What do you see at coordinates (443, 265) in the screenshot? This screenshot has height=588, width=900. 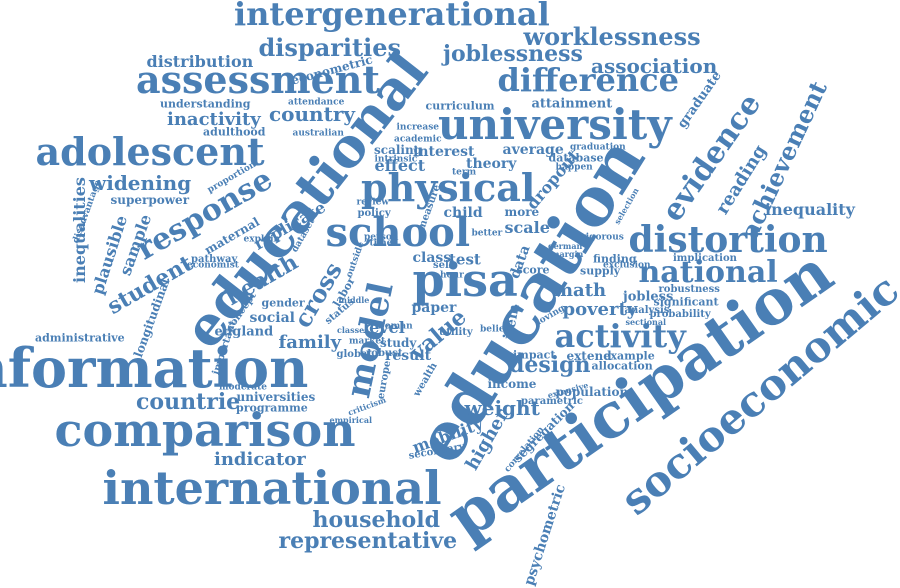 I see `cloud-word-self: self` at bounding box center [443, 265].